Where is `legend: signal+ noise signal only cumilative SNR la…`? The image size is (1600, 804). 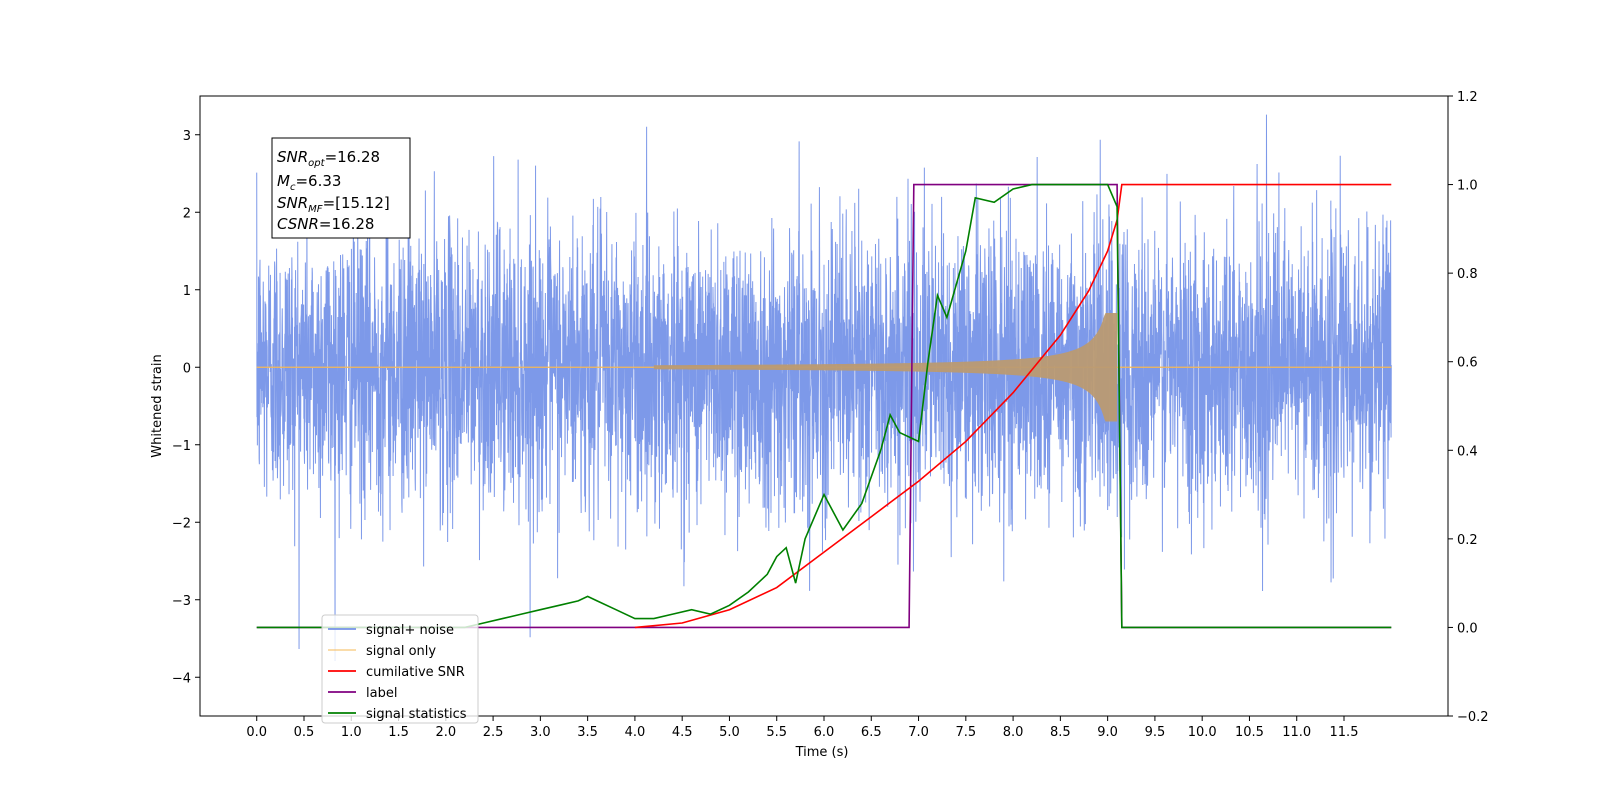 legend: signal+ noise signal only cumilative SNR la… is located at coordinates (400, 669).